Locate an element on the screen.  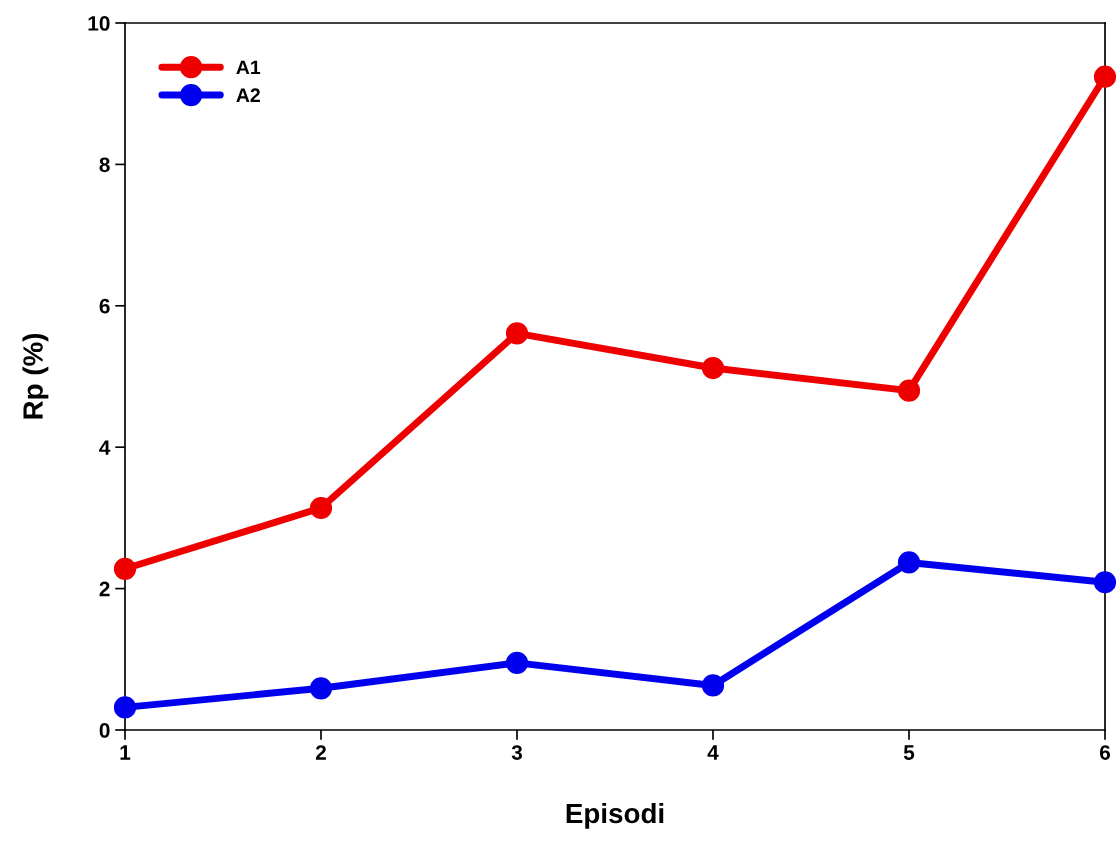
x-tick-label: 3 is located at coordinates (517, 752).